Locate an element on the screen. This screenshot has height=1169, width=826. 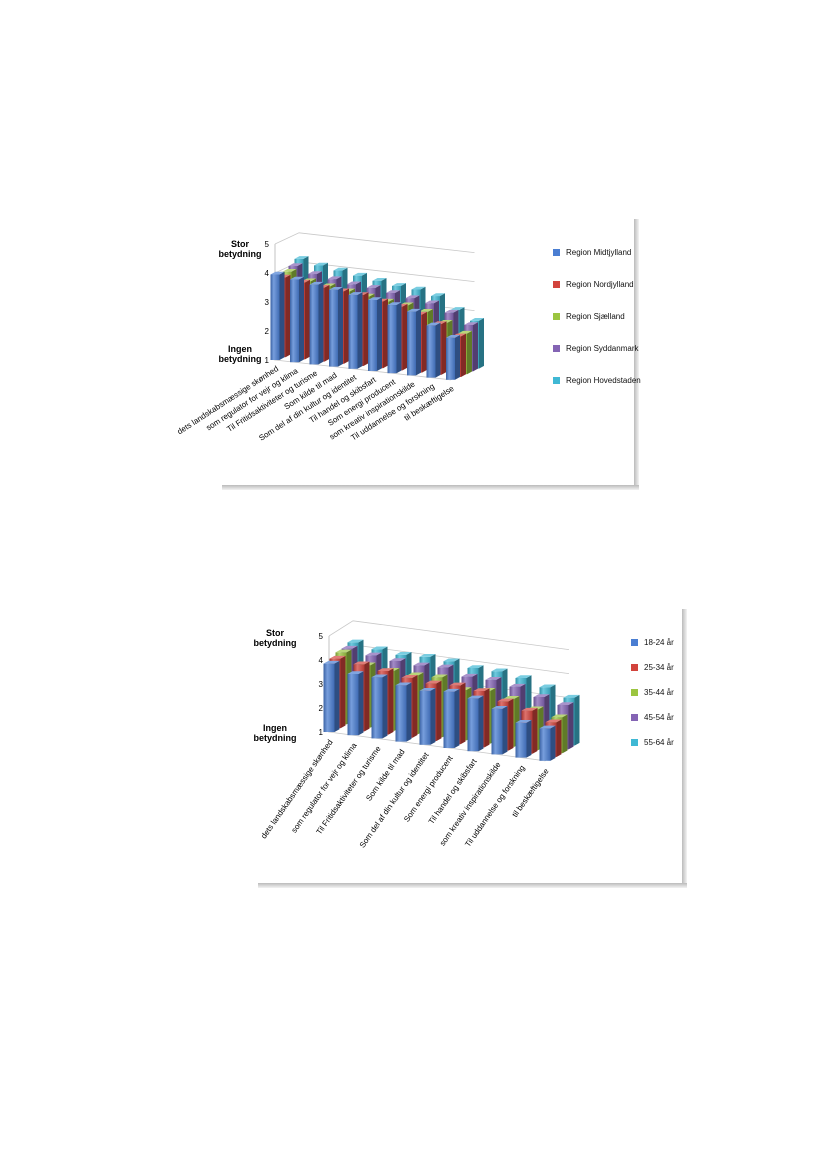
legend-label: 25-34 år is located at coordinates (659, 667).